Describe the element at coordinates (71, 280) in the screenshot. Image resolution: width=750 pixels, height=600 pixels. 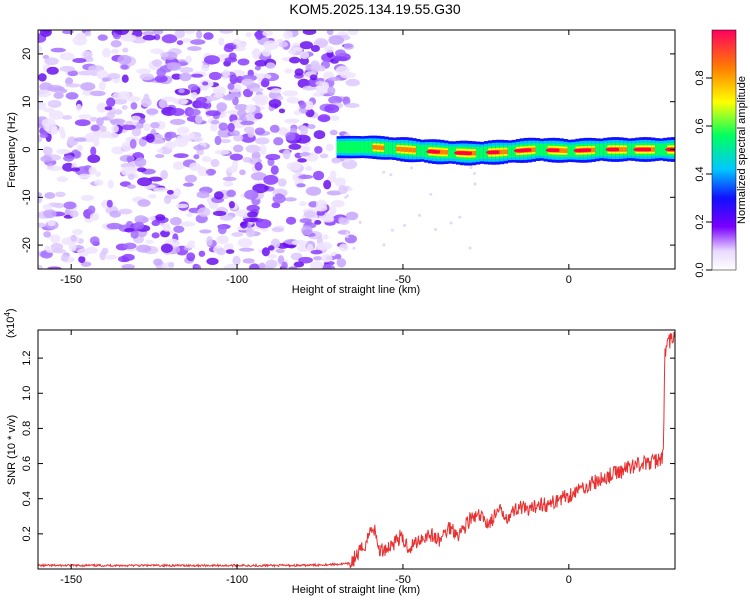
I see `spectrogram-xtick-label: -150` at that location.